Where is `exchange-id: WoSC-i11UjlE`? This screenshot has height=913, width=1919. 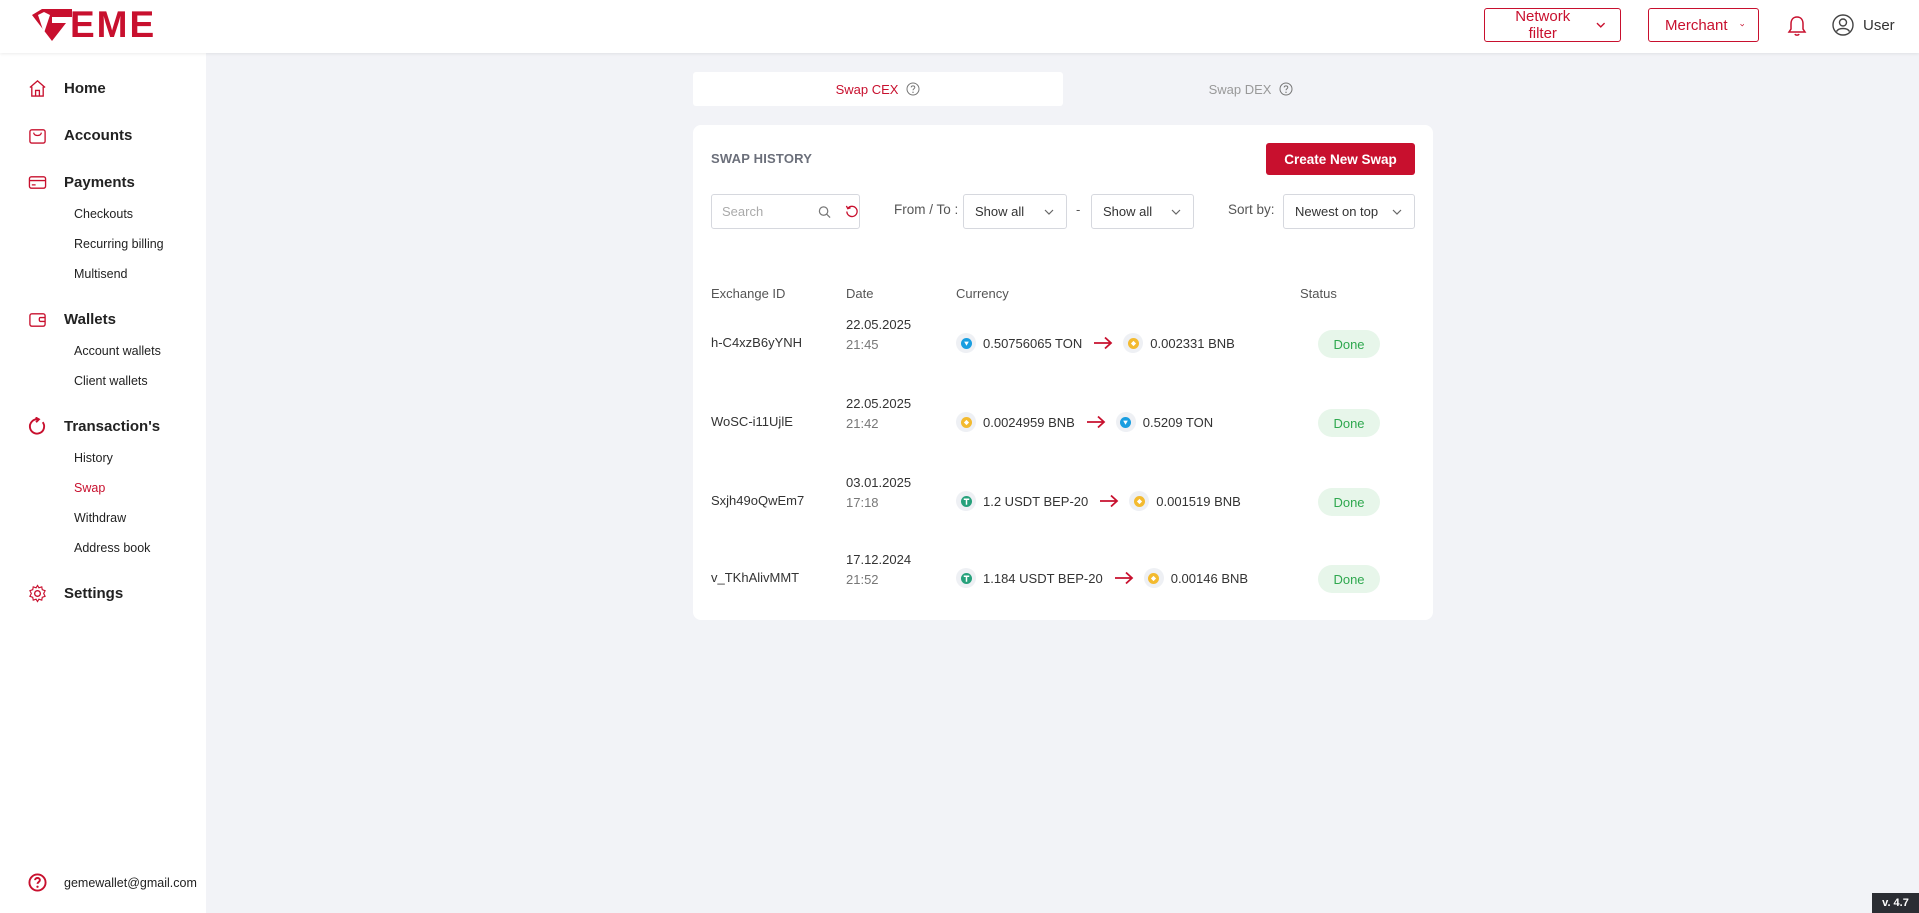
exchange-id: WoSC-i11UjlE is located at coordinates (752, 421).